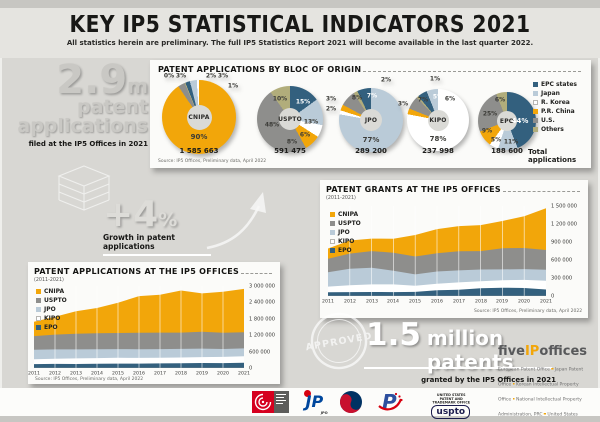  What do you see at coordinates (160, 373) in the screenshot?
I see `x-tick-label: 2017` at bounding box center [160, 373].